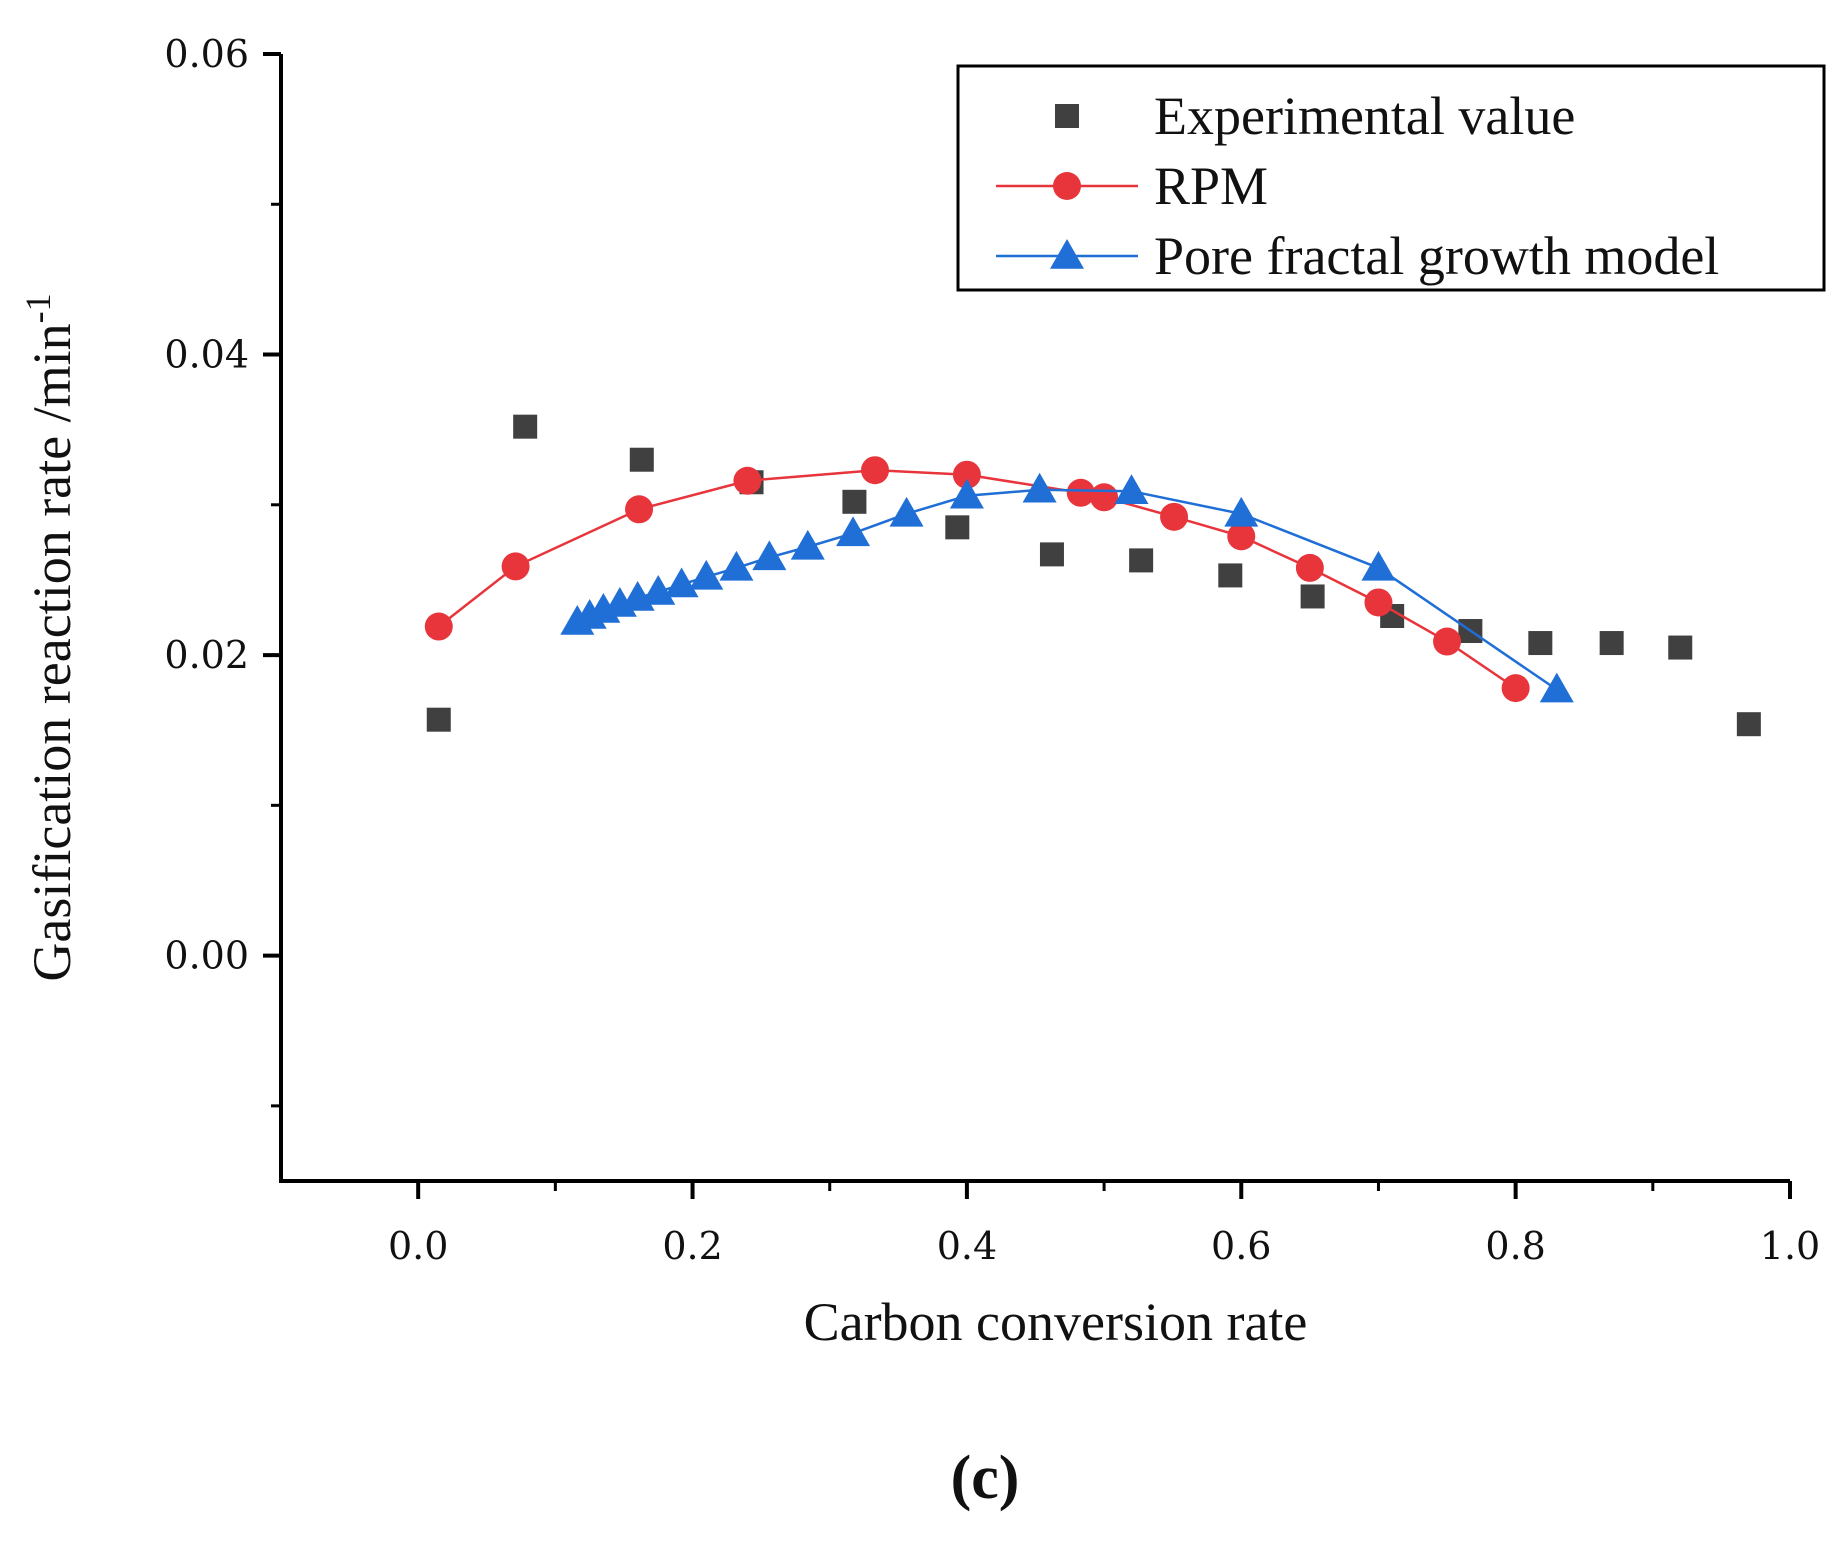 Image resolution: width=1840 pixels, height=1546 pixels. Describe the element at coordinates (692, 1246) in the screenshot. I see `x-tick-label: 0.2` at that location.